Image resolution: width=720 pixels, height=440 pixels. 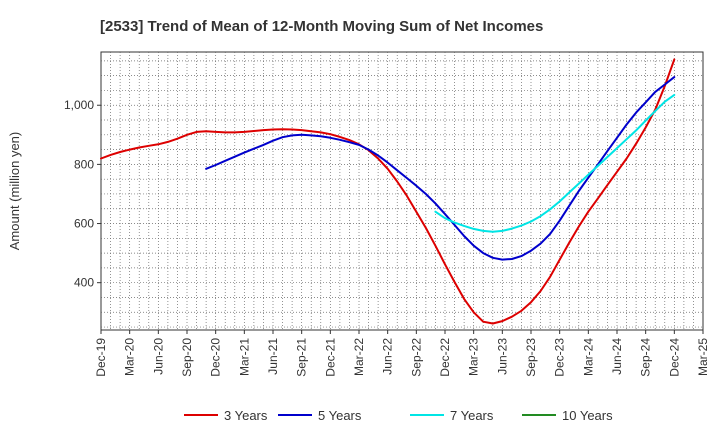 I want to click on legend-label: 7 Years, so click(x=472, y=415).